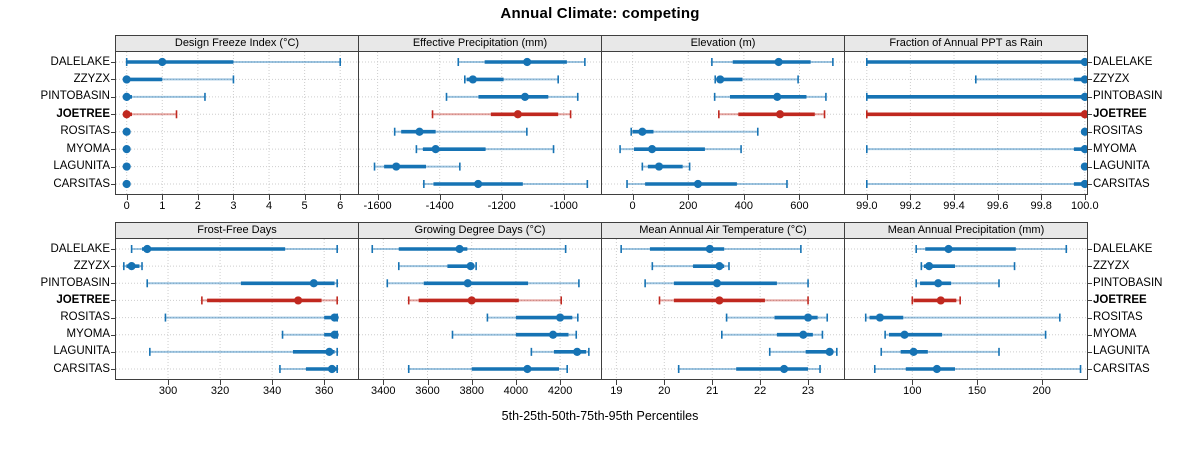  What do you see at coordinates (501, 206) in the screenshot?
I see `axis-tick-label: -1200` at bounding box center [501, 206].